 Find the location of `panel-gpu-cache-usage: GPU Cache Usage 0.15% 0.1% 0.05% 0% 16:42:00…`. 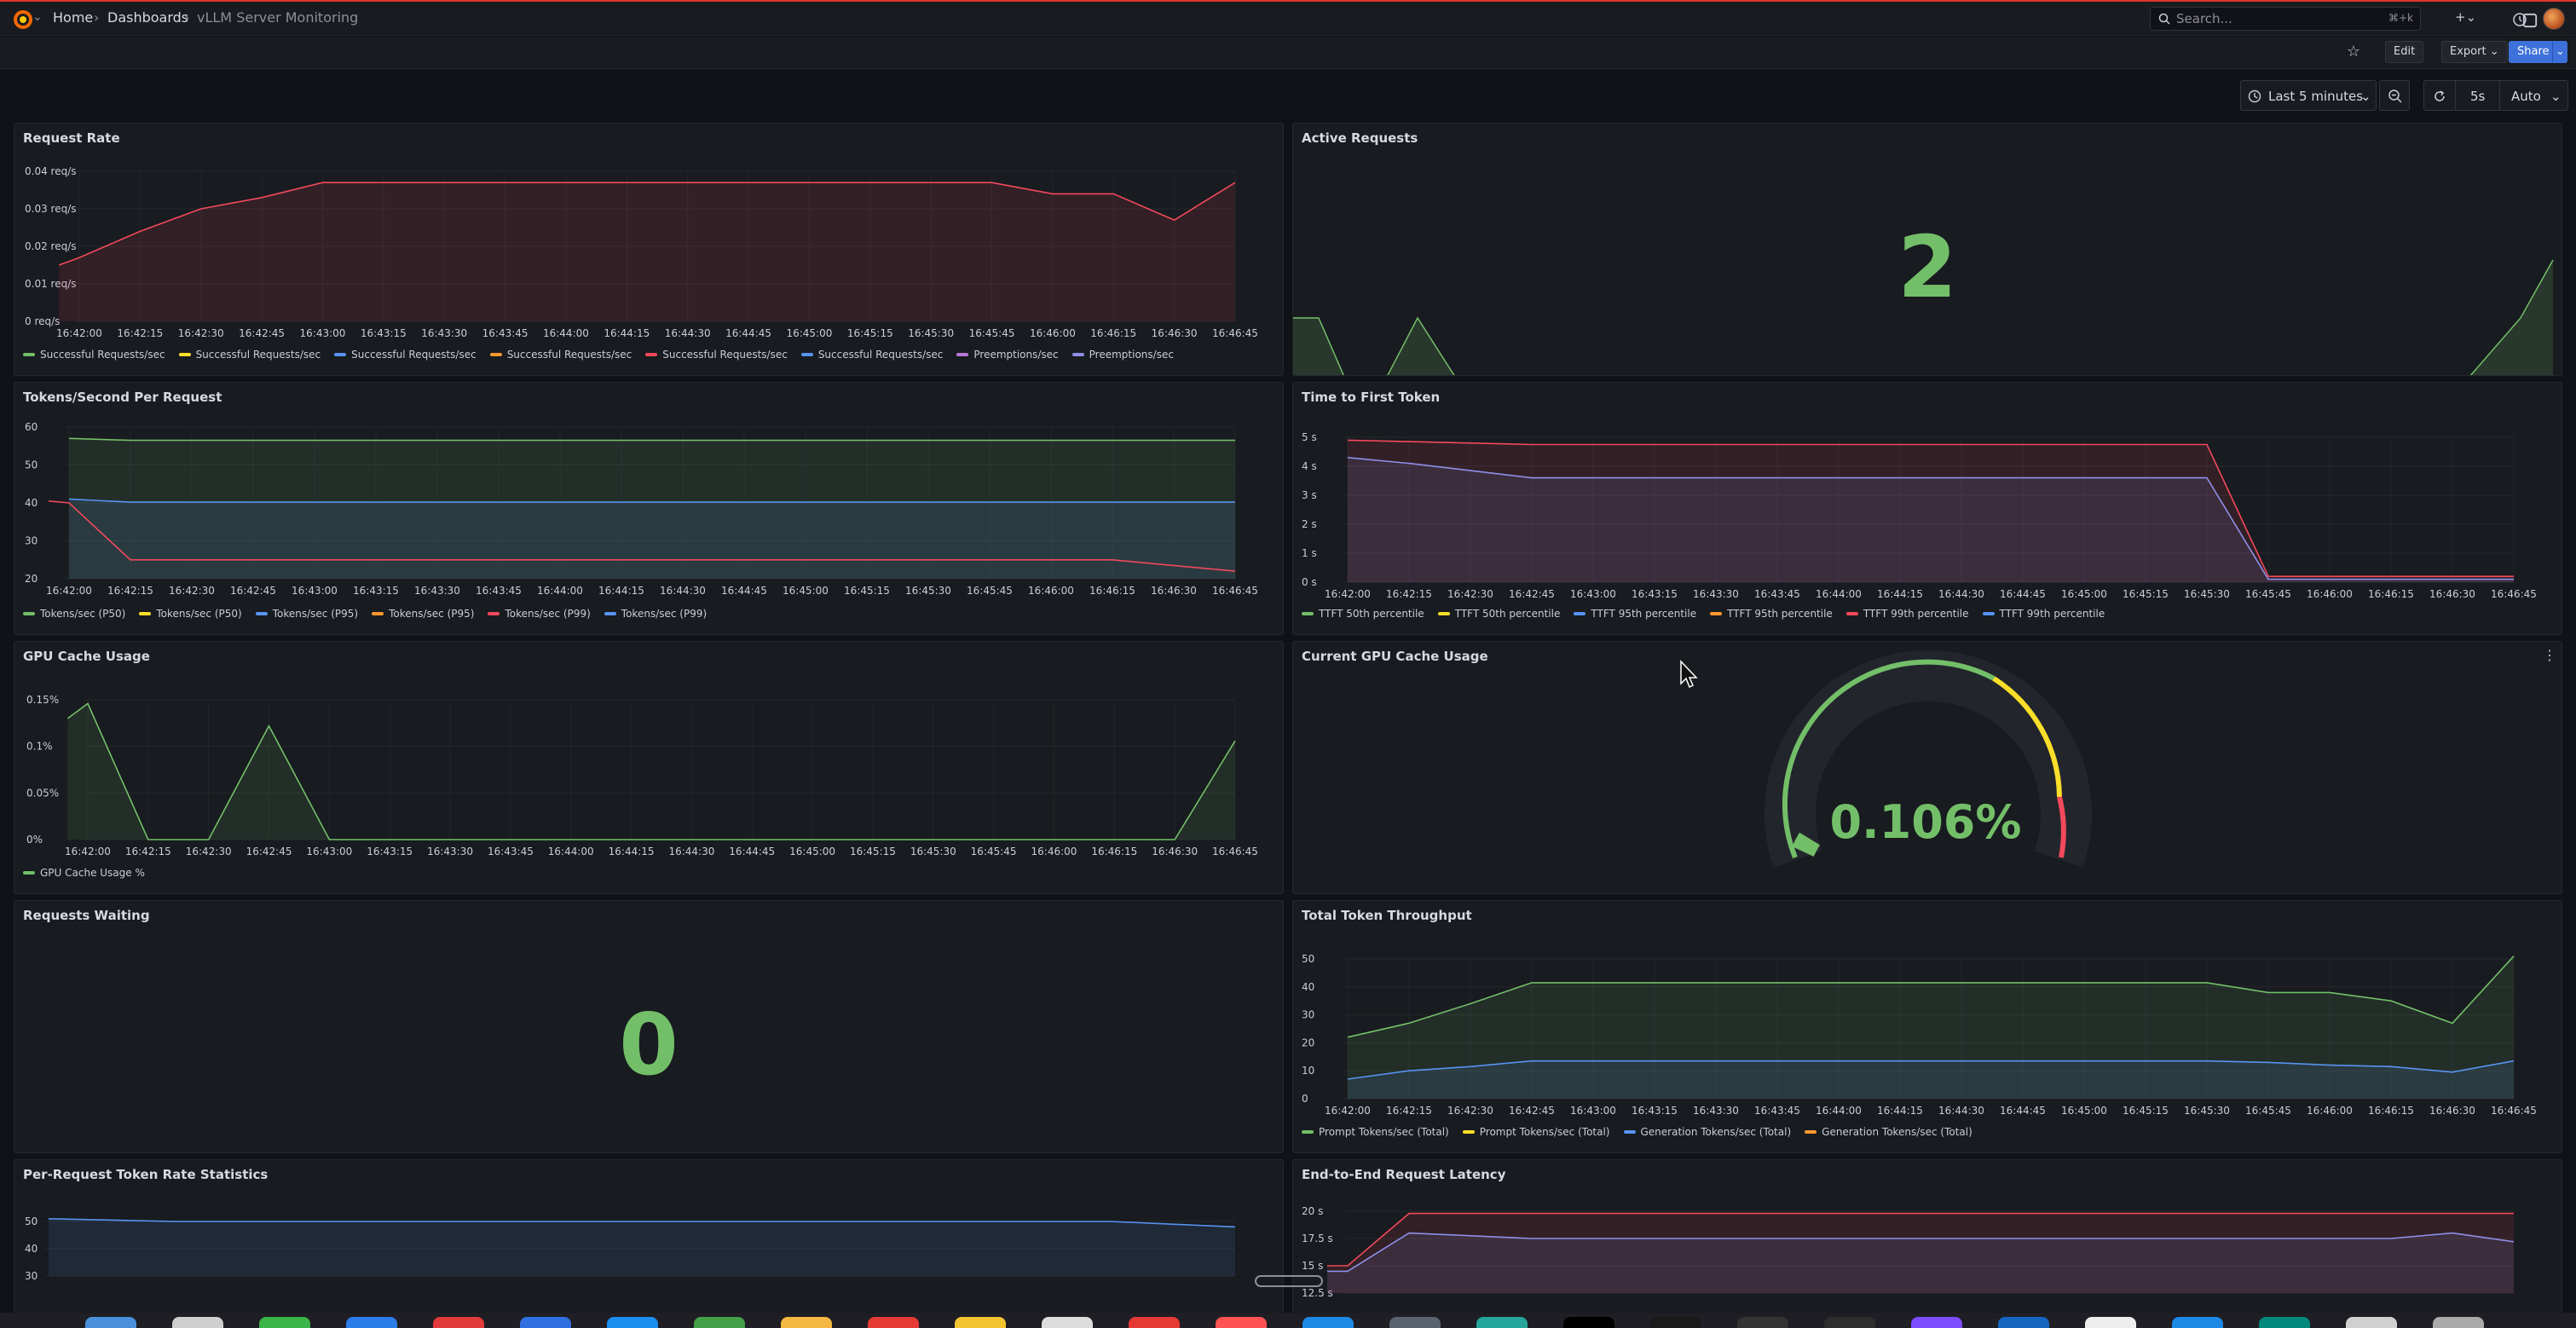

panel-gpu-cache-usage: GPU Cache Usage 0.15% 0.1% 0.05% 0% 16:42:00… is located at coordinates (649, 767).